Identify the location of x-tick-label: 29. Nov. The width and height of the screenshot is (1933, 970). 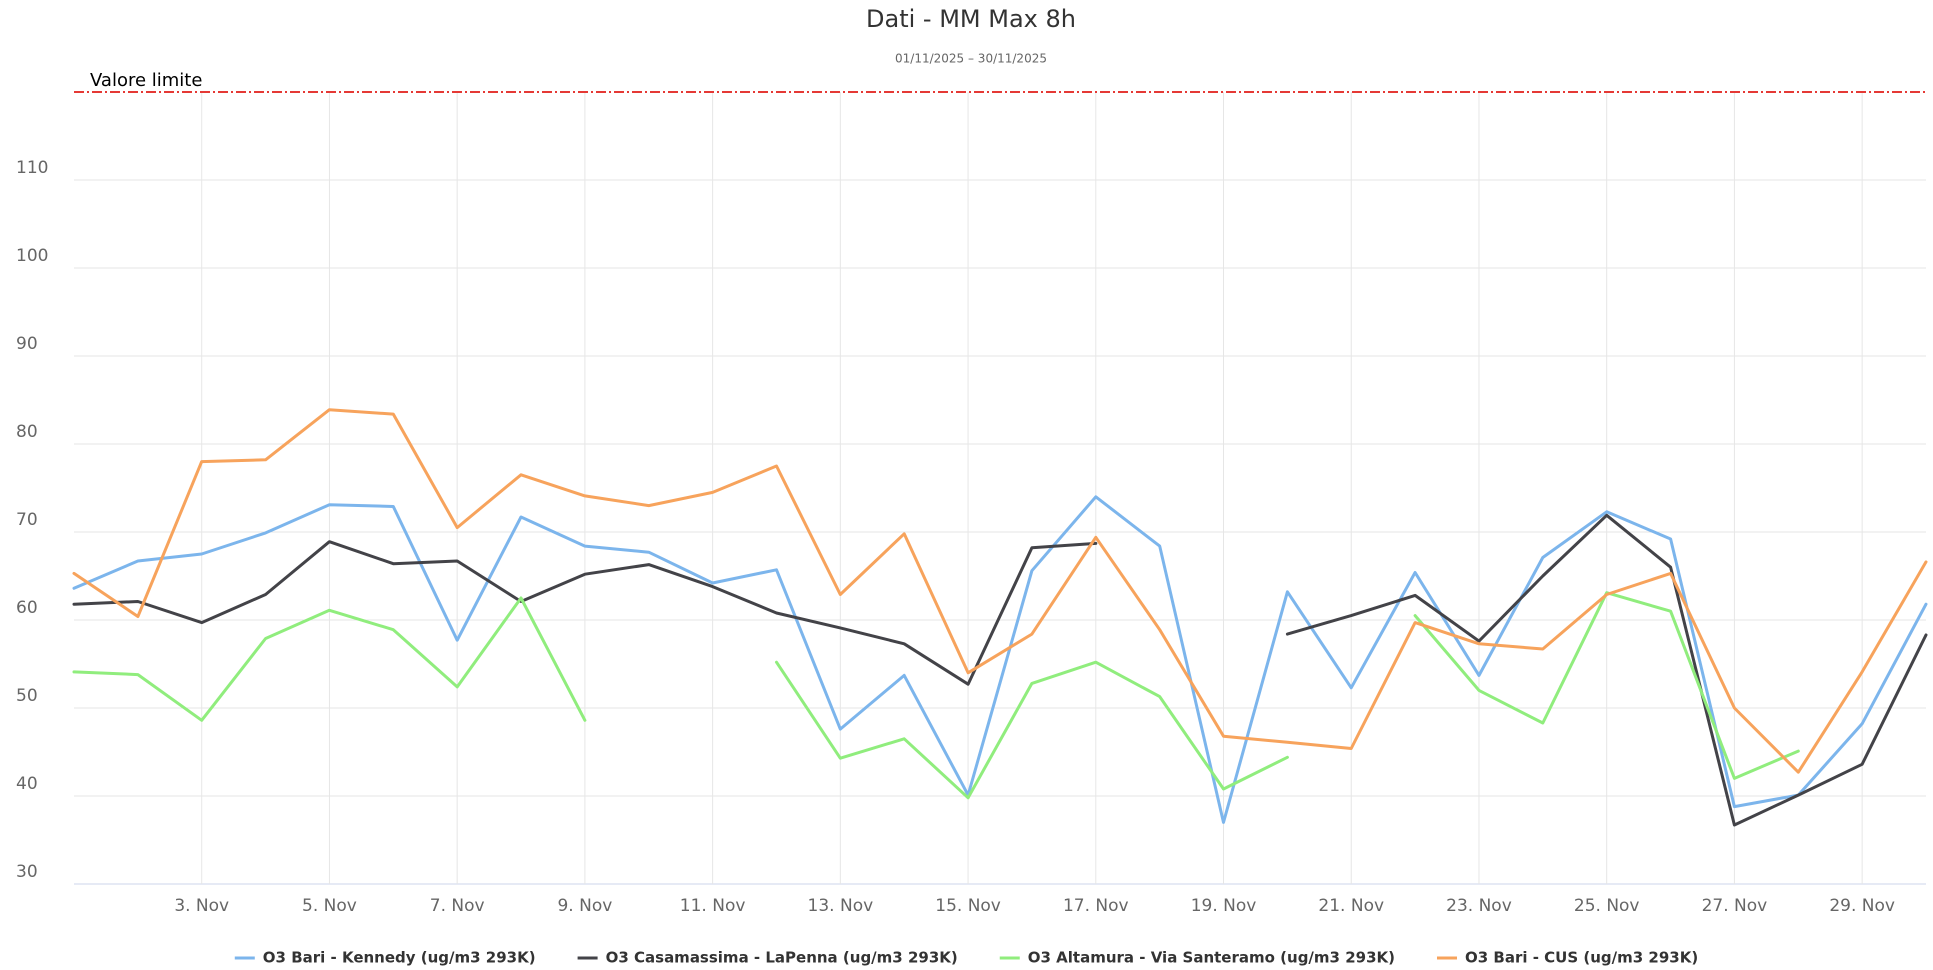
(1862, 906).